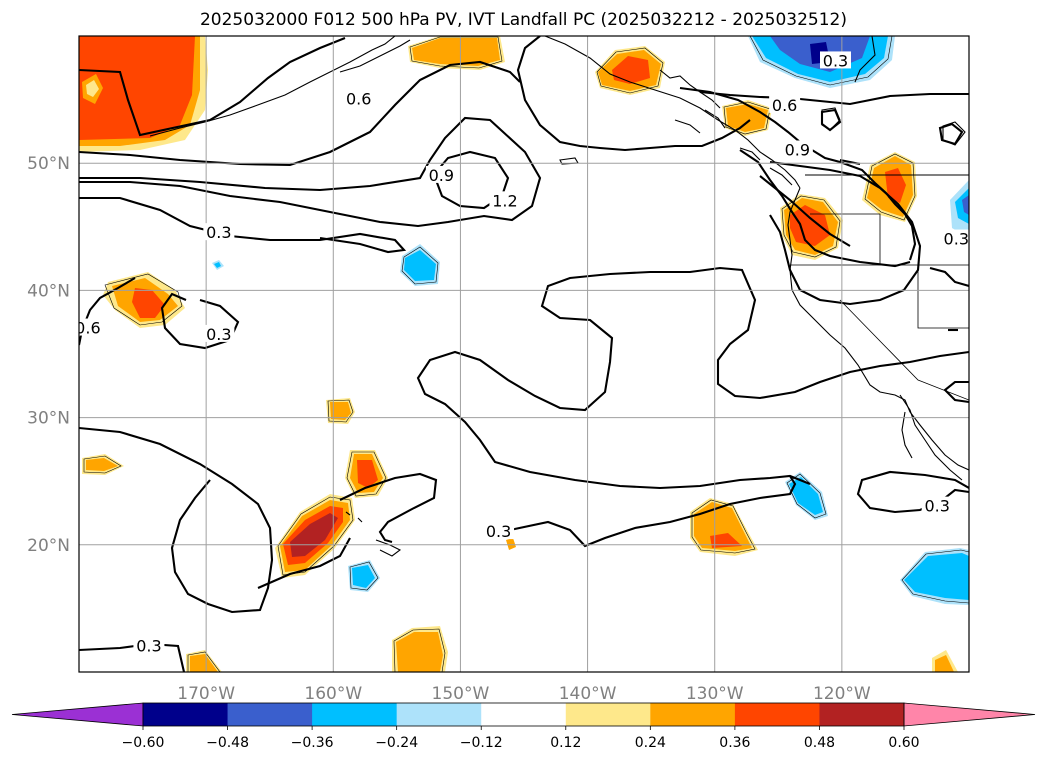  I want to click on colorbar-tick-label: −0.60, so click(143, 743).